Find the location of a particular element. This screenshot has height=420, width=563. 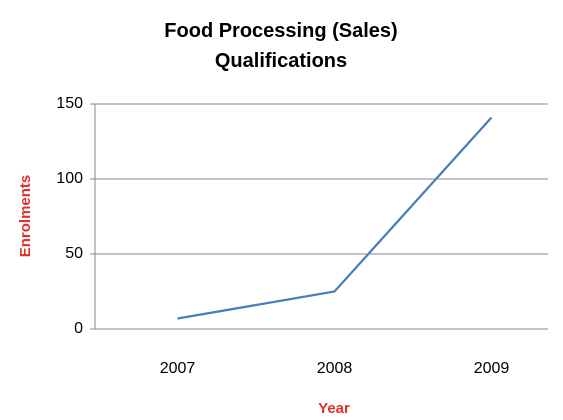

chart-title: Food Processing (Sales) Qualifications is located at coordinates (281, 46).